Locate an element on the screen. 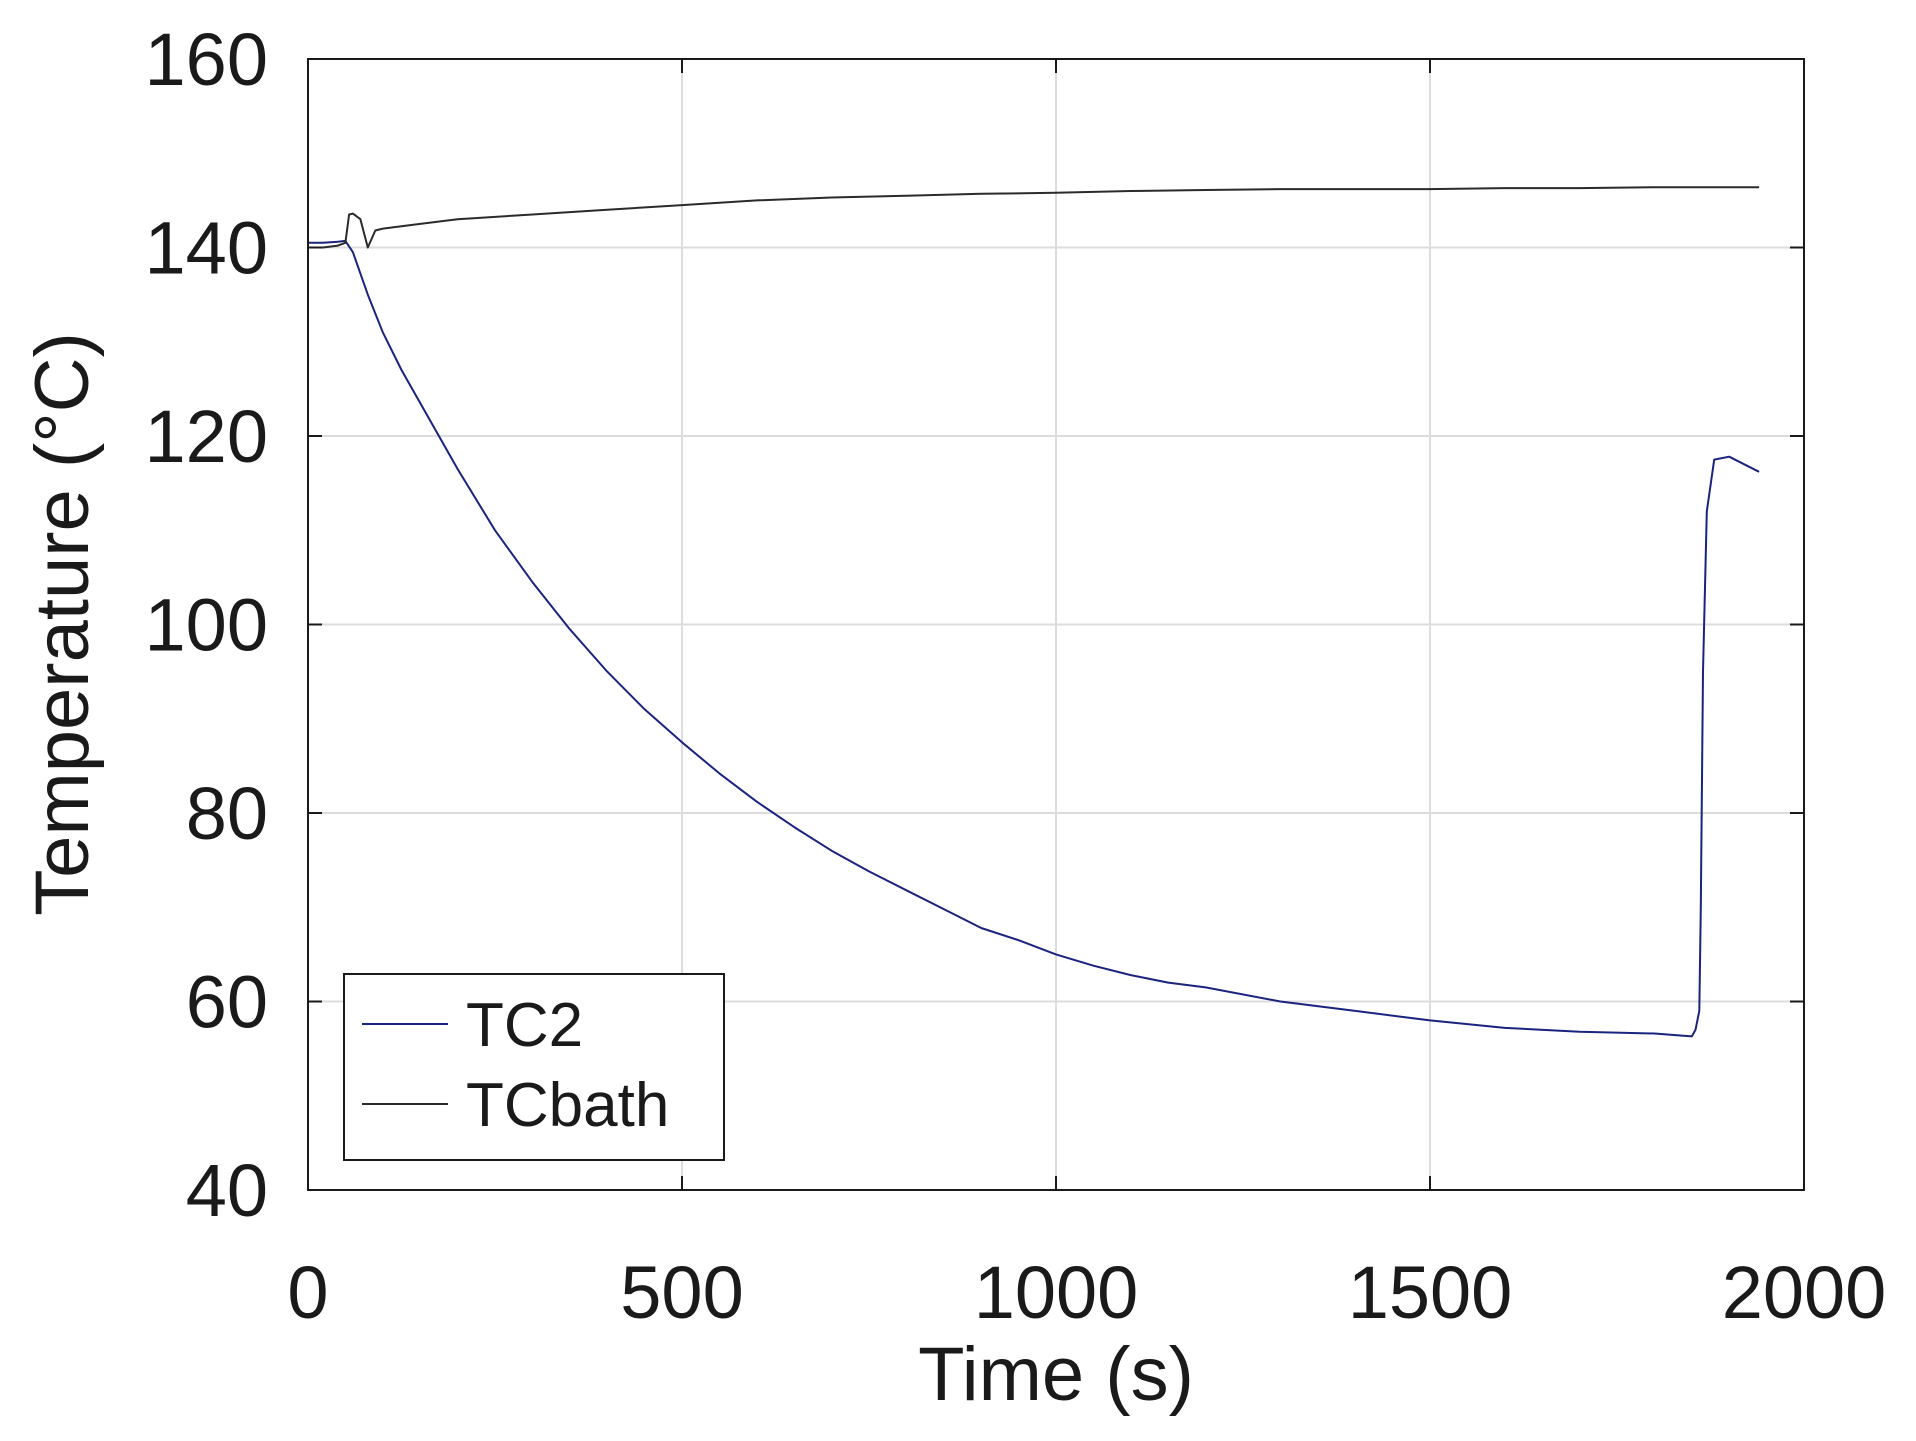 This screenshot has height=1441, width=1916. y-tick-label: 160 is located at coordinates (206, 59).